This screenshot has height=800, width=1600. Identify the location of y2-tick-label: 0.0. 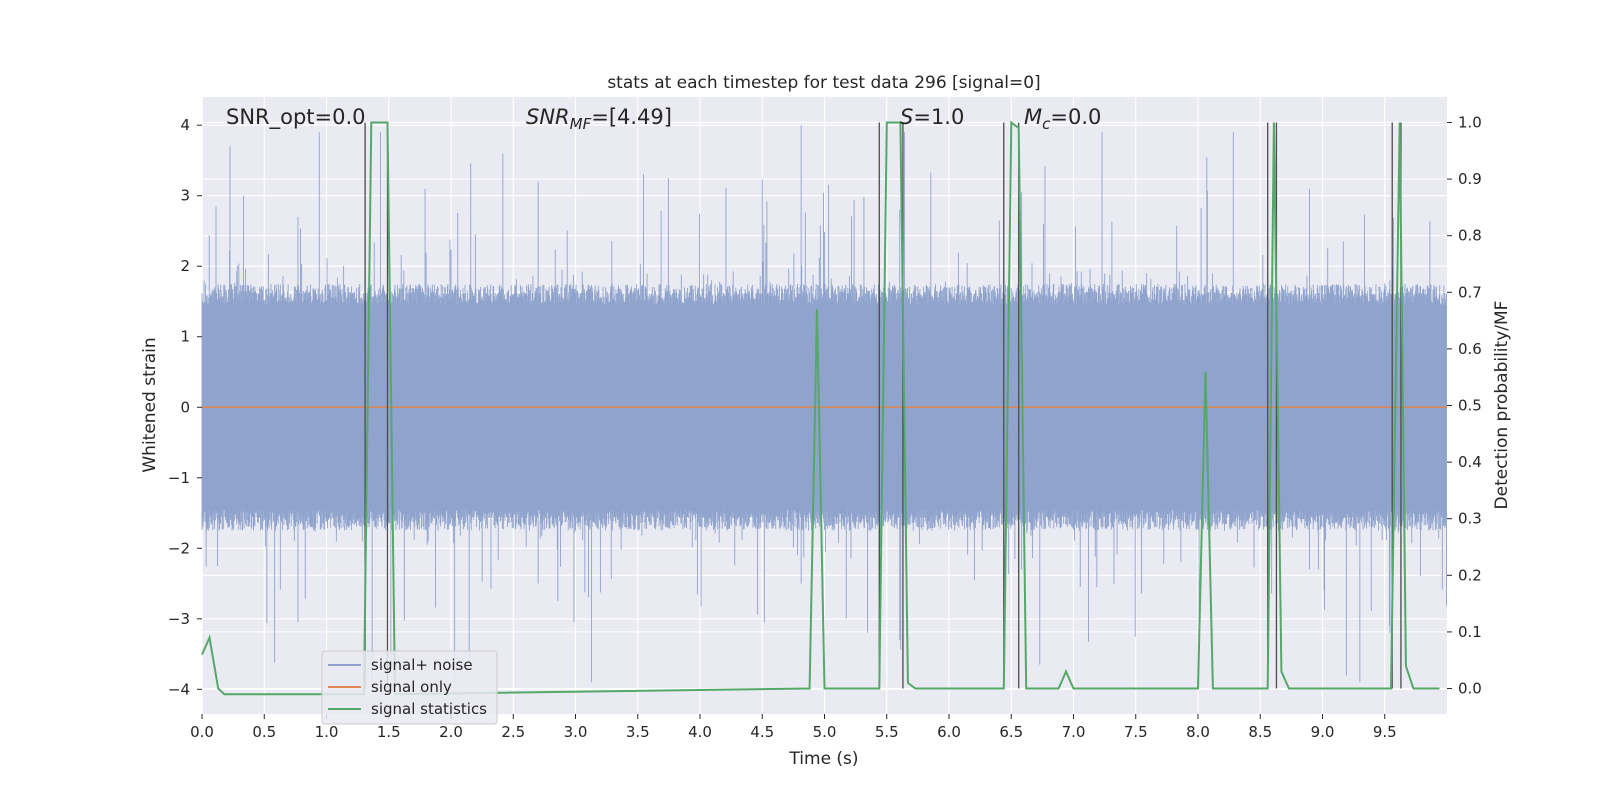
(1470, 689).